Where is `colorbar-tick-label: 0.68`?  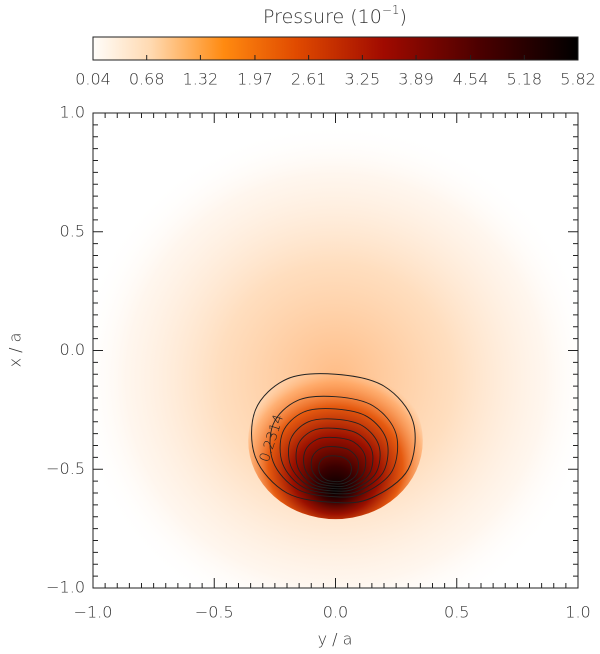
colorbar-tick-label: 0.68 is located at coordinates (147, 79).